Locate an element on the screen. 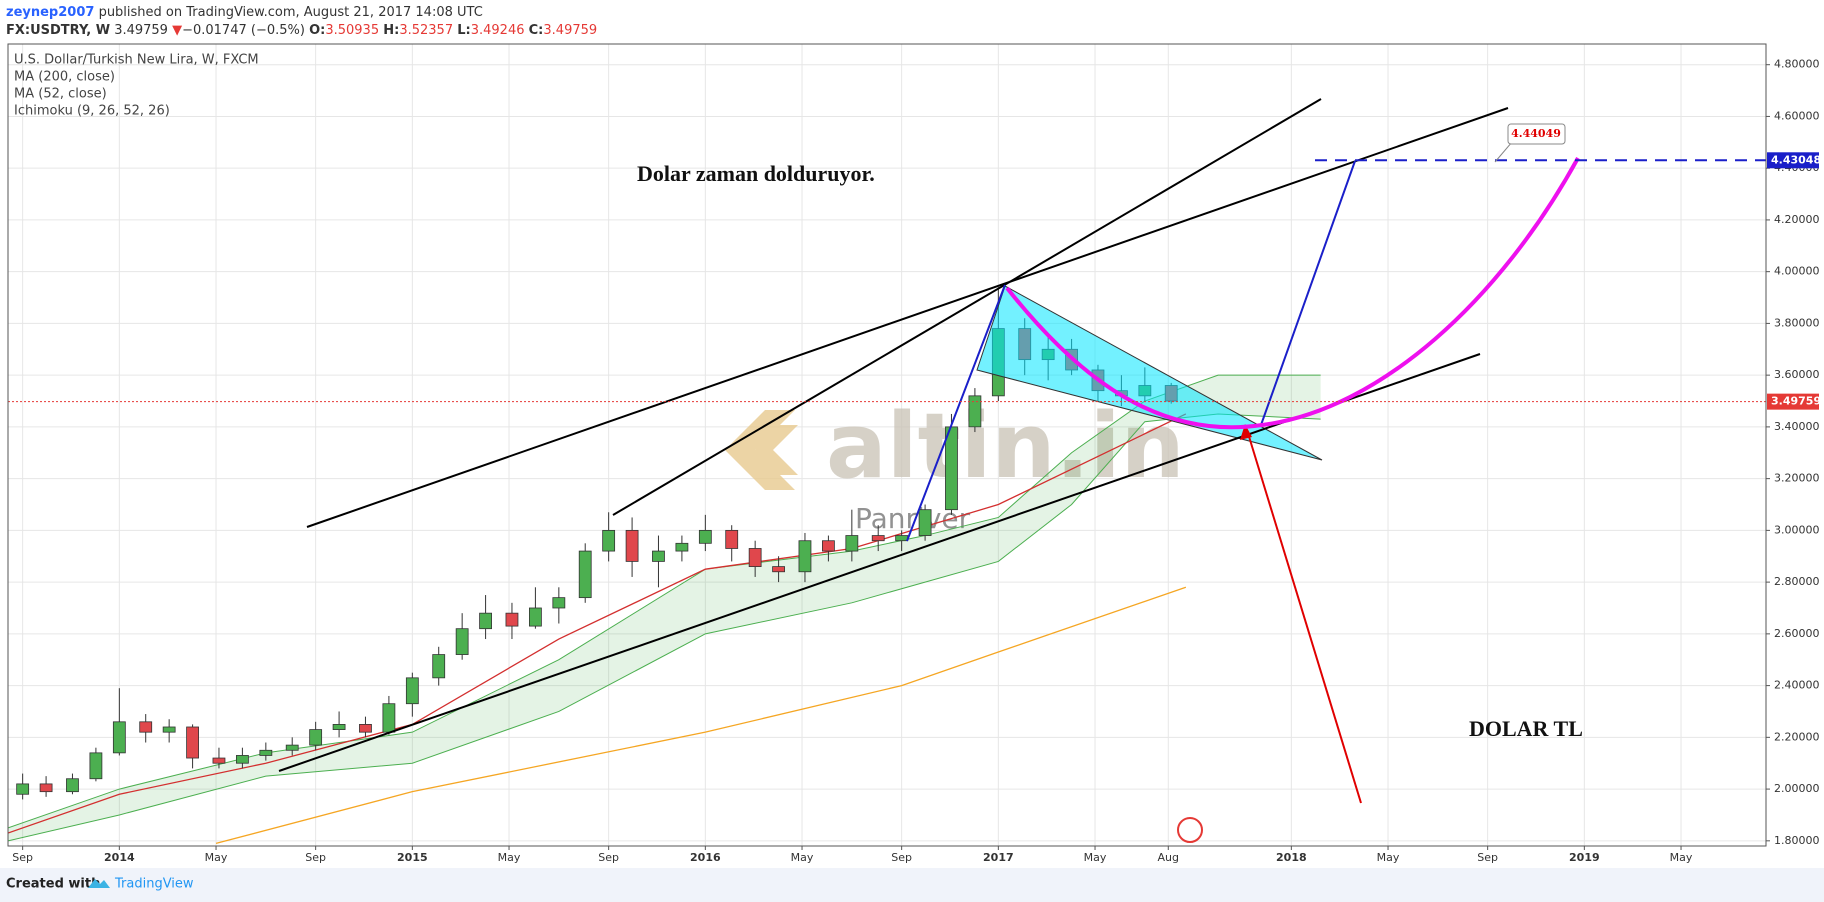 Image resolution: width=1824 pixels, height=902 pixels. y-tick-label: 2.60000 is located at coordinates (1797, 633).